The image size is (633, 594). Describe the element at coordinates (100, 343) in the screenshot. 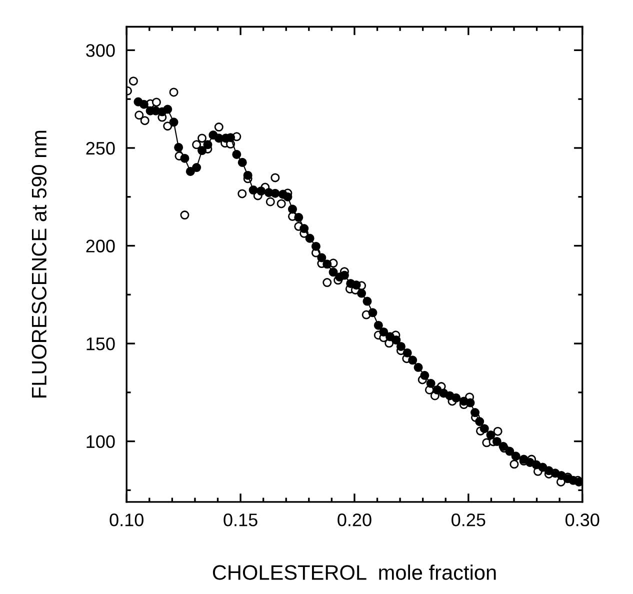

I see `y-tick-label: 150` at that location.